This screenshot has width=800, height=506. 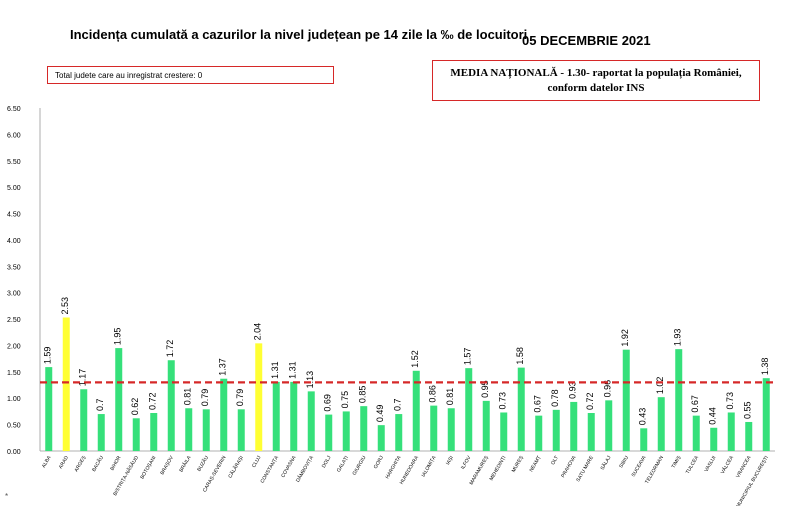 What do you see at coordinates (7, 496) in the screenshot?
I see `footnote-mark: *` at bounding box center [7, 496].